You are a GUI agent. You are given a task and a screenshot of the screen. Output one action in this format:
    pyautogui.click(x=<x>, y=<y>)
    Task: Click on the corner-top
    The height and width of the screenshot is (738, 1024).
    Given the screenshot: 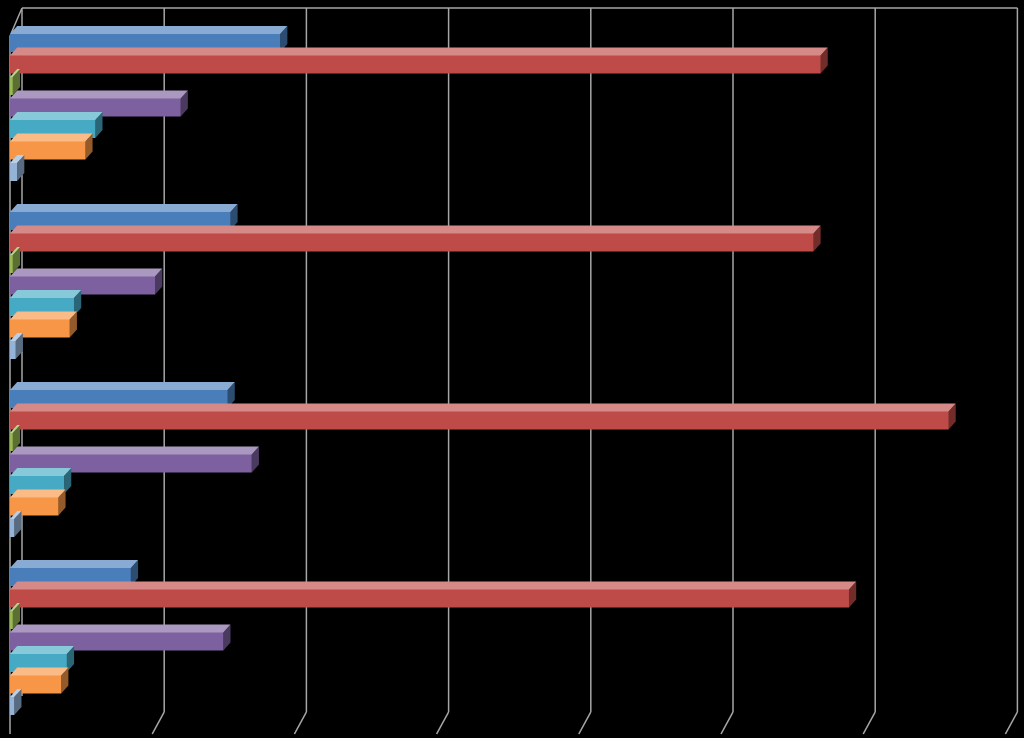 What is the action you would take?
    pyautogui.click(x=16, y=22)
    